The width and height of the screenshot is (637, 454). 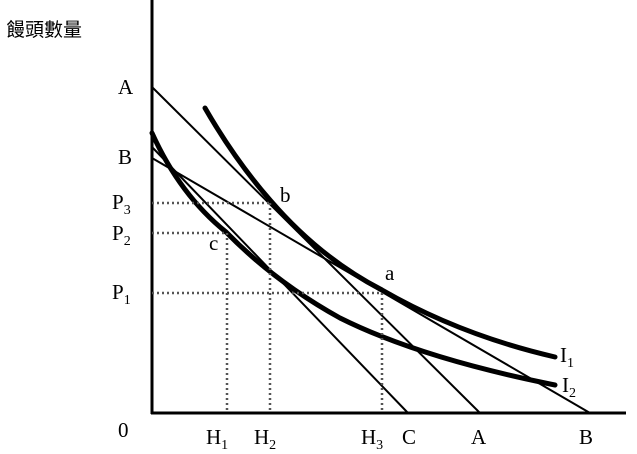 I want to click on x-label: B, so click(x=586, y=437).